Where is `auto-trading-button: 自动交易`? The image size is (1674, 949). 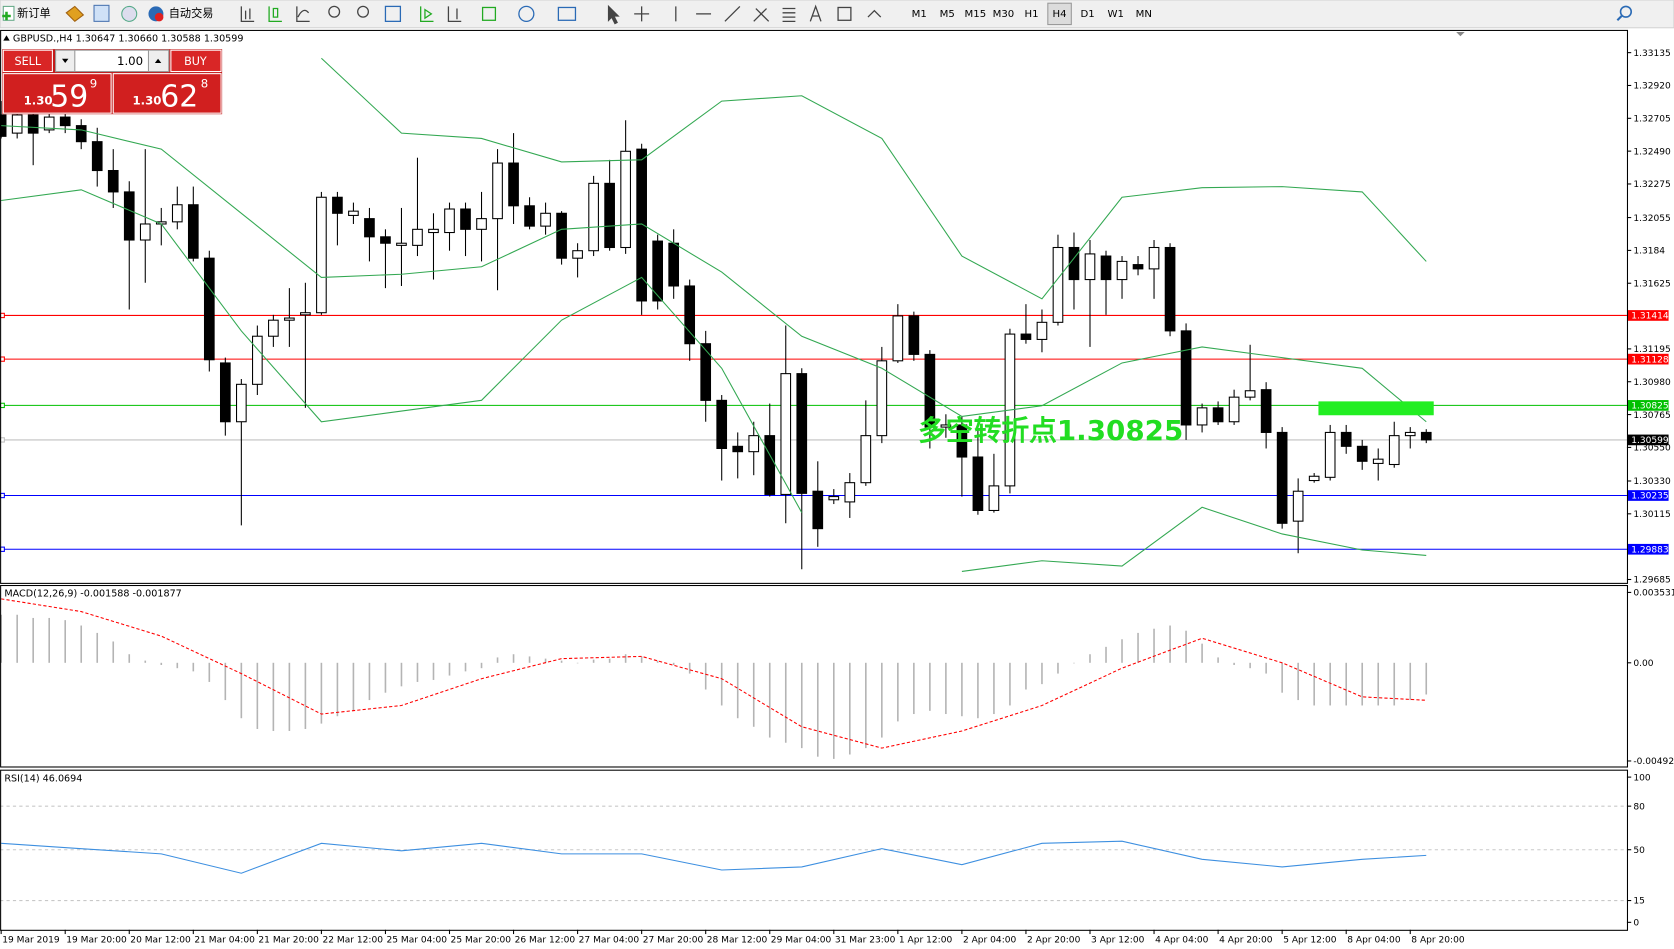
auto-trading-button: 自动交易 is located at coordinates (181, 14).